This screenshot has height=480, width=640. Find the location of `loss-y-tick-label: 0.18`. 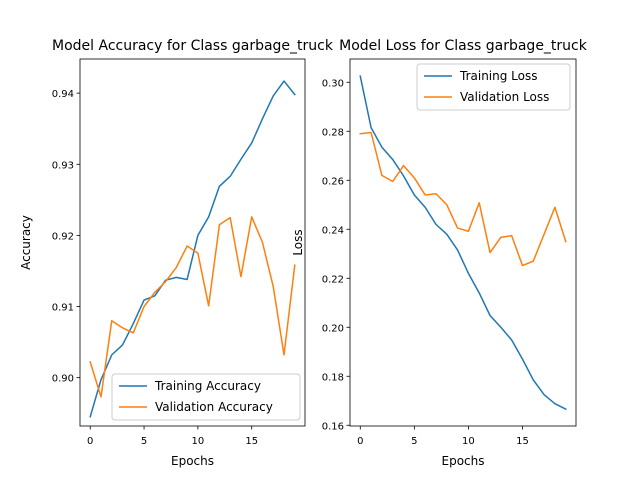

loss-y-tick-label: 0.18 is located at coordinates (333, 377).